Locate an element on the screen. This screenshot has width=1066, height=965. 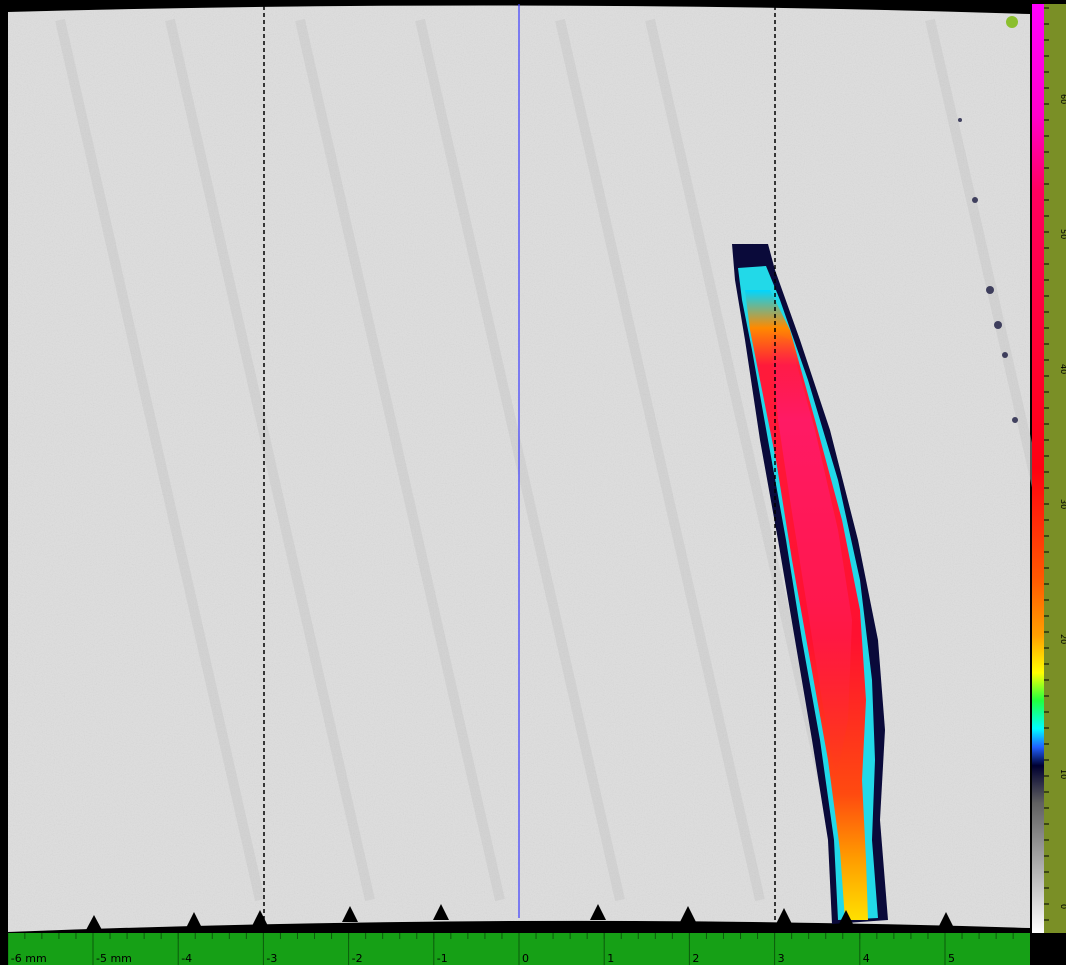
vscale-label: 50 is located at coordinates (1062, 234).